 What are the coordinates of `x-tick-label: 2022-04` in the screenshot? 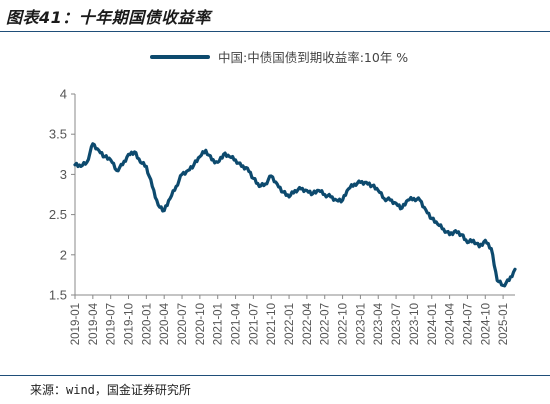 It's located at (308, 323).